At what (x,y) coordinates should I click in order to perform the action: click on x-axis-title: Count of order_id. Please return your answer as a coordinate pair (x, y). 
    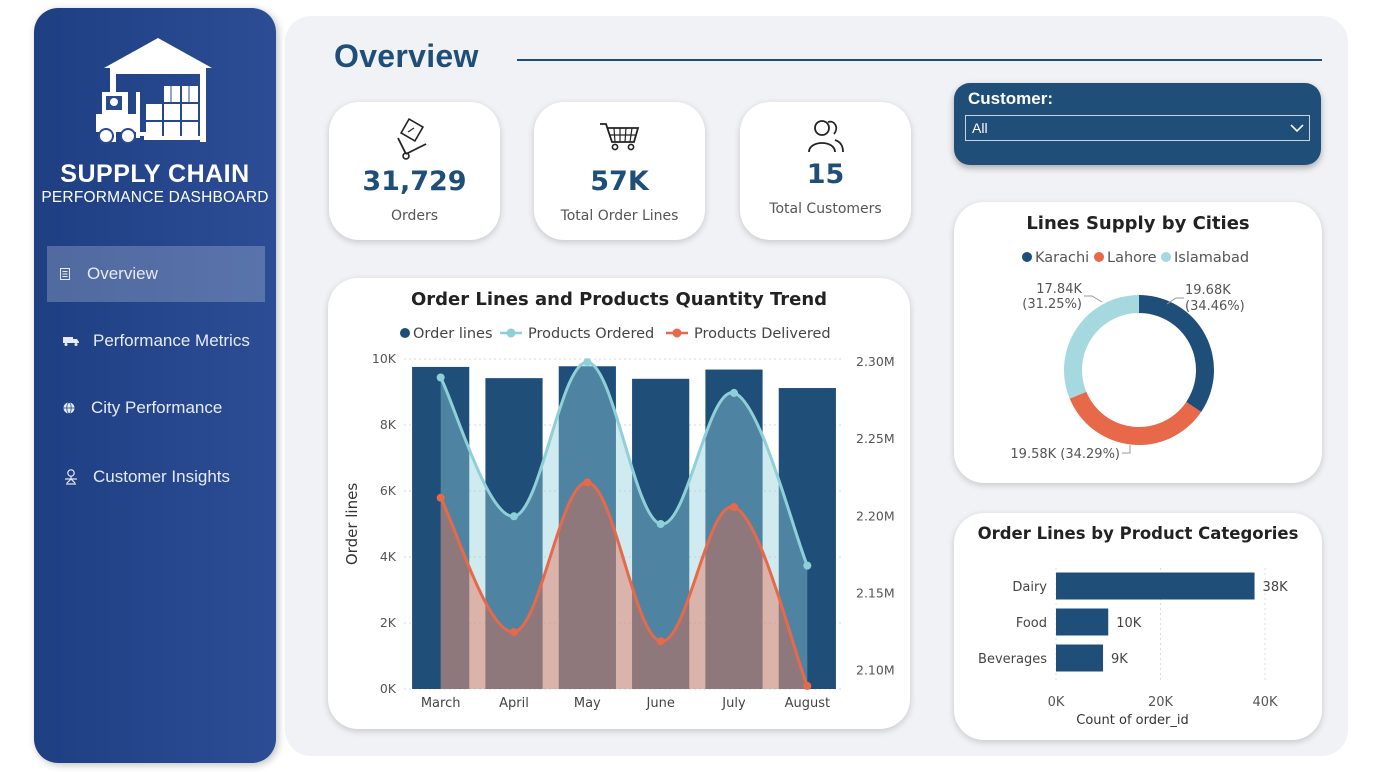
    Looking at the image, I should click on (1132, 720).